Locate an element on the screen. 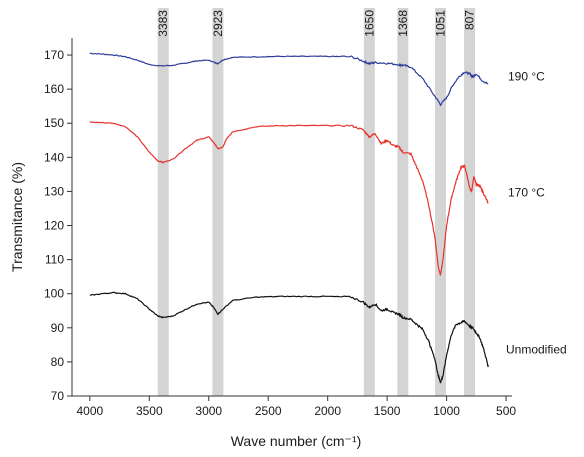 The image size is (584, 457). band-label-807: 807 is located at coordinates (470, 20).